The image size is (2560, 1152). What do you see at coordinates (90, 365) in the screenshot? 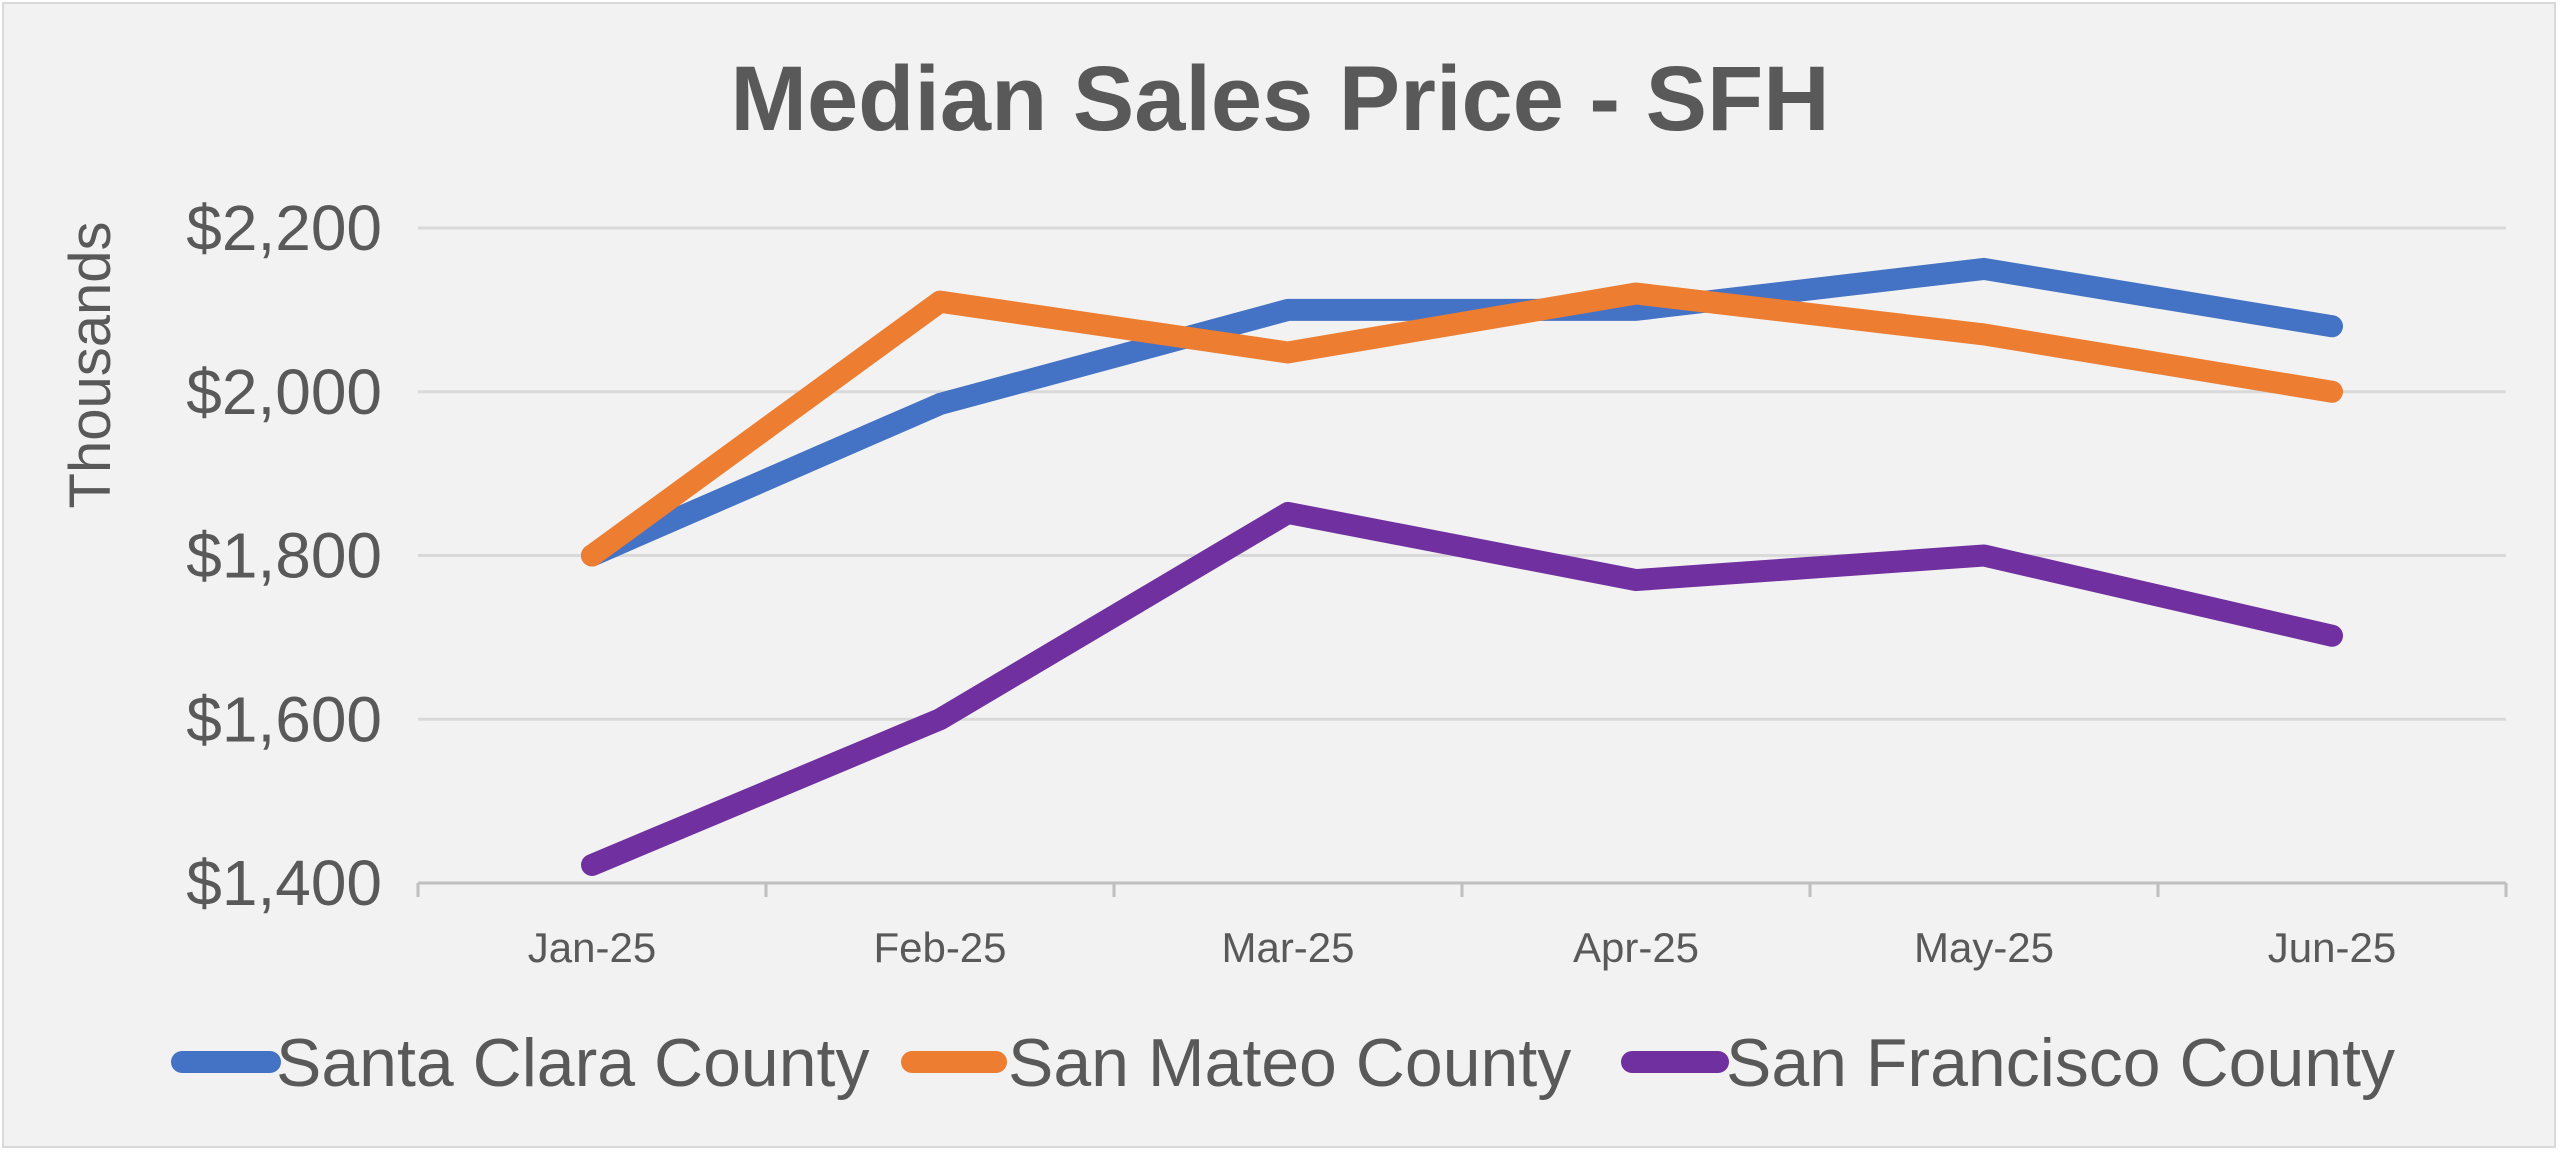
I see `y-axis-label: Thousands` at bounding box center [90, 365].